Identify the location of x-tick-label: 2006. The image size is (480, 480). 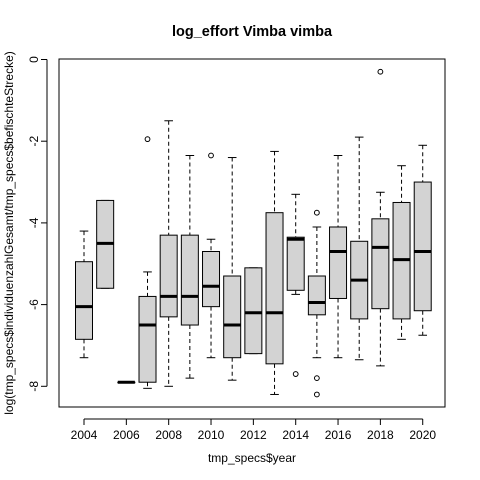
(126, 435).